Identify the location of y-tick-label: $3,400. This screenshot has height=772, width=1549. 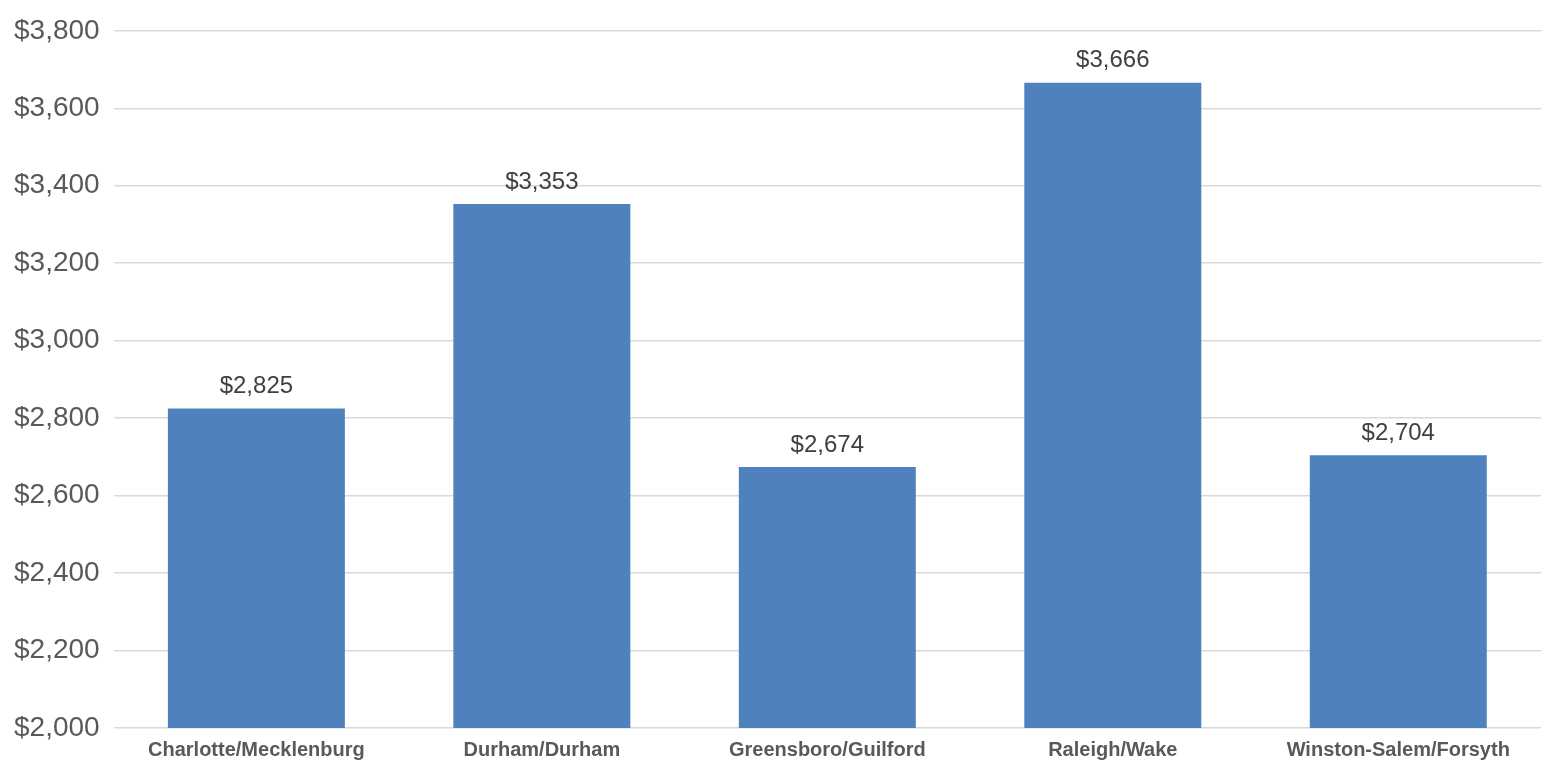
(57, 184).